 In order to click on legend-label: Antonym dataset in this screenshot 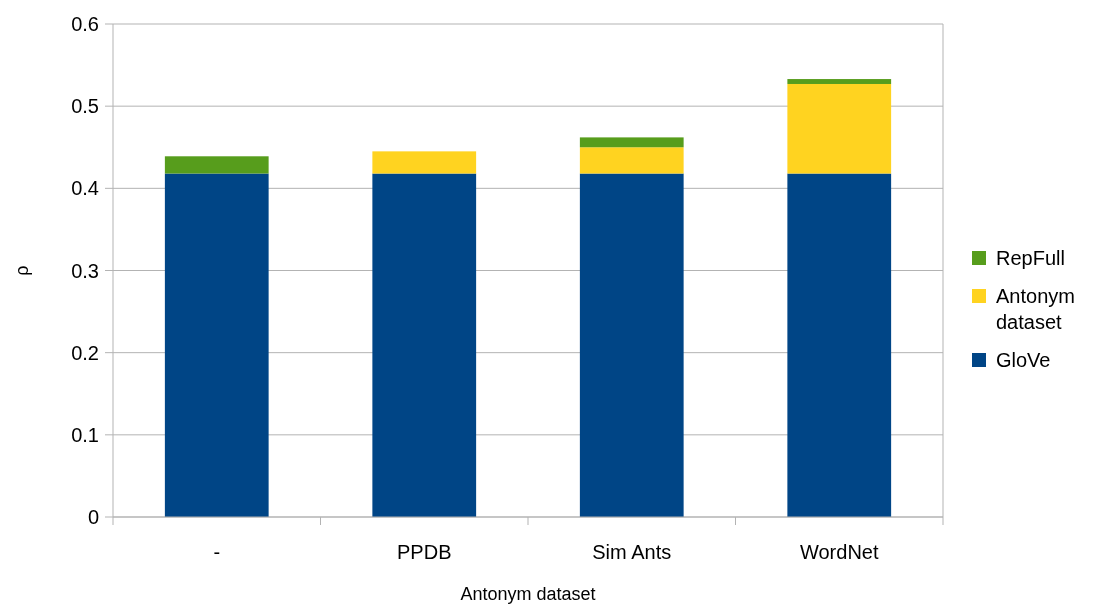, I will do `click(1035, 309)`.